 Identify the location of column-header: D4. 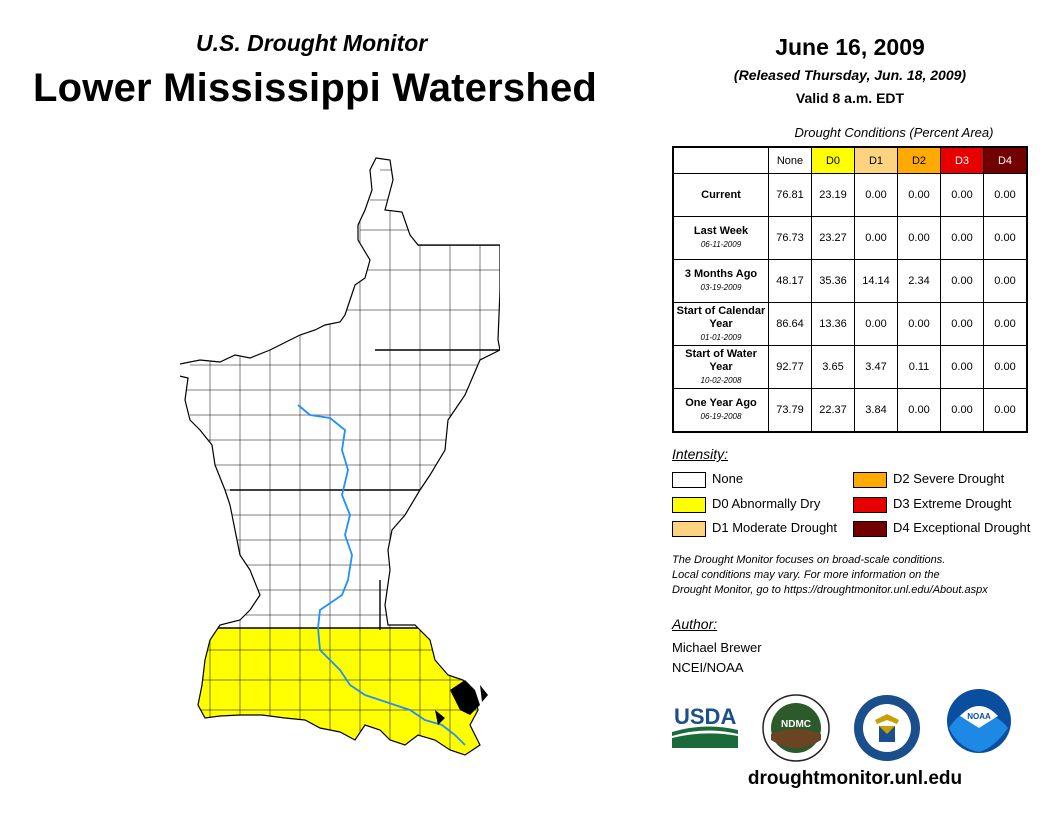
(1005, 160).